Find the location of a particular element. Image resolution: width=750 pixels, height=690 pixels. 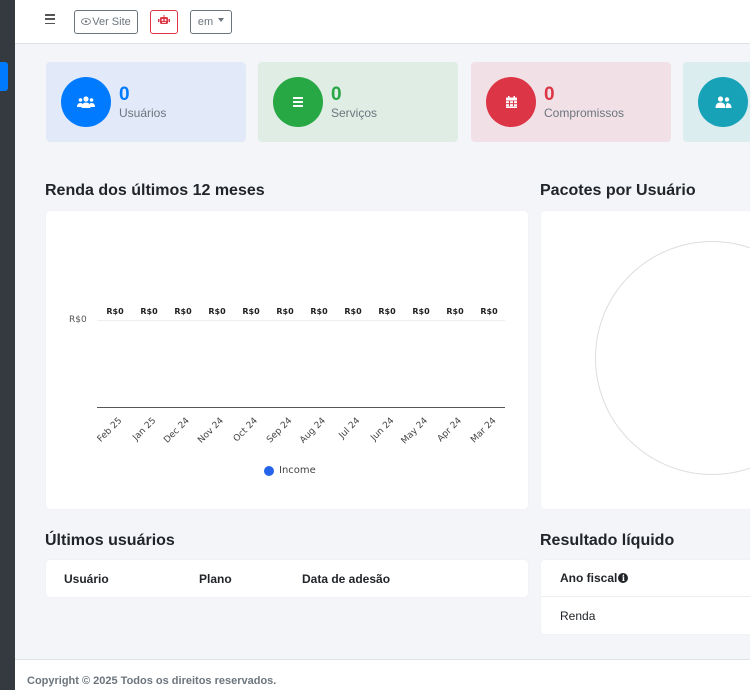

x-tick-label: Jun 24 is located at coordinates (382, 430).